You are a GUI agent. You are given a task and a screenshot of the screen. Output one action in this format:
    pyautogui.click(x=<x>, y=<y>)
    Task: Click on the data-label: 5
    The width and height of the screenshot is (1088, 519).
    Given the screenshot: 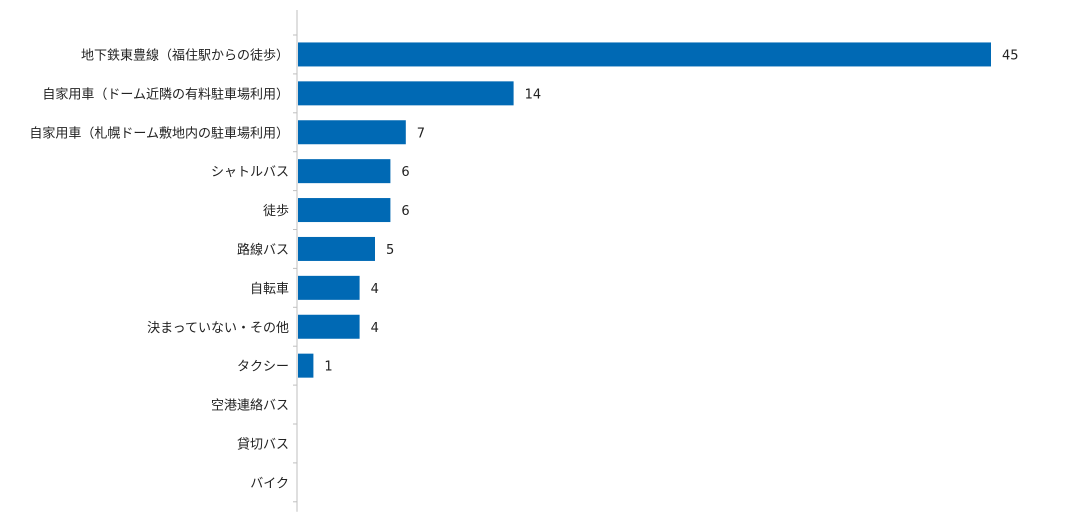 What is the action you would take?
    pyautogui.click(x=390, y=250)
    